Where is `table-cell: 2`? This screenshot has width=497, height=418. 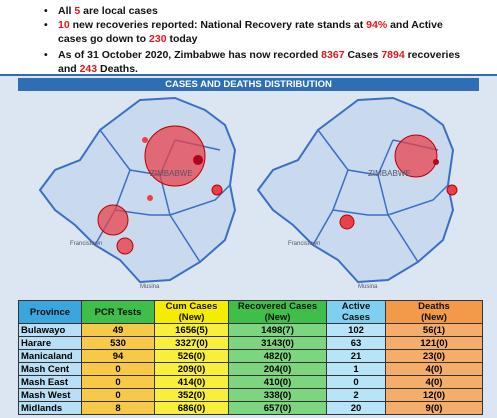
table-cell: 2 is located at coordinates (356, 395).